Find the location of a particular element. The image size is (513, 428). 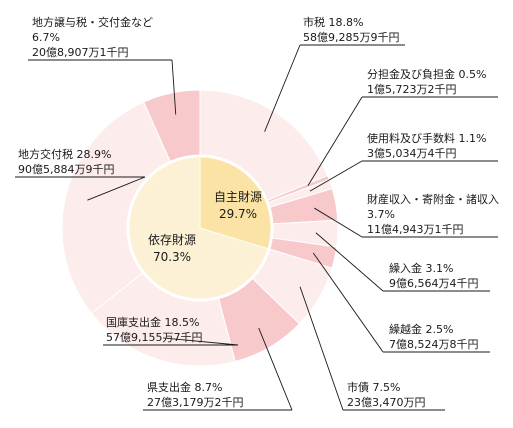

leader-line-shiyoryo is located at coordinates (336, 176).